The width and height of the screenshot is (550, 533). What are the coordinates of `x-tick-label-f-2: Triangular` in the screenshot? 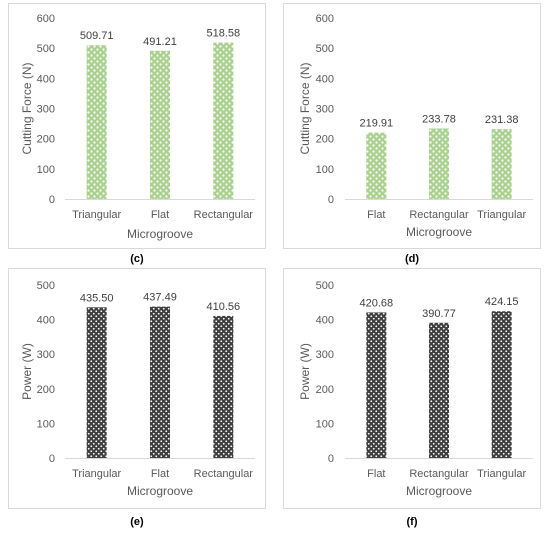 It's located at (501, 474).